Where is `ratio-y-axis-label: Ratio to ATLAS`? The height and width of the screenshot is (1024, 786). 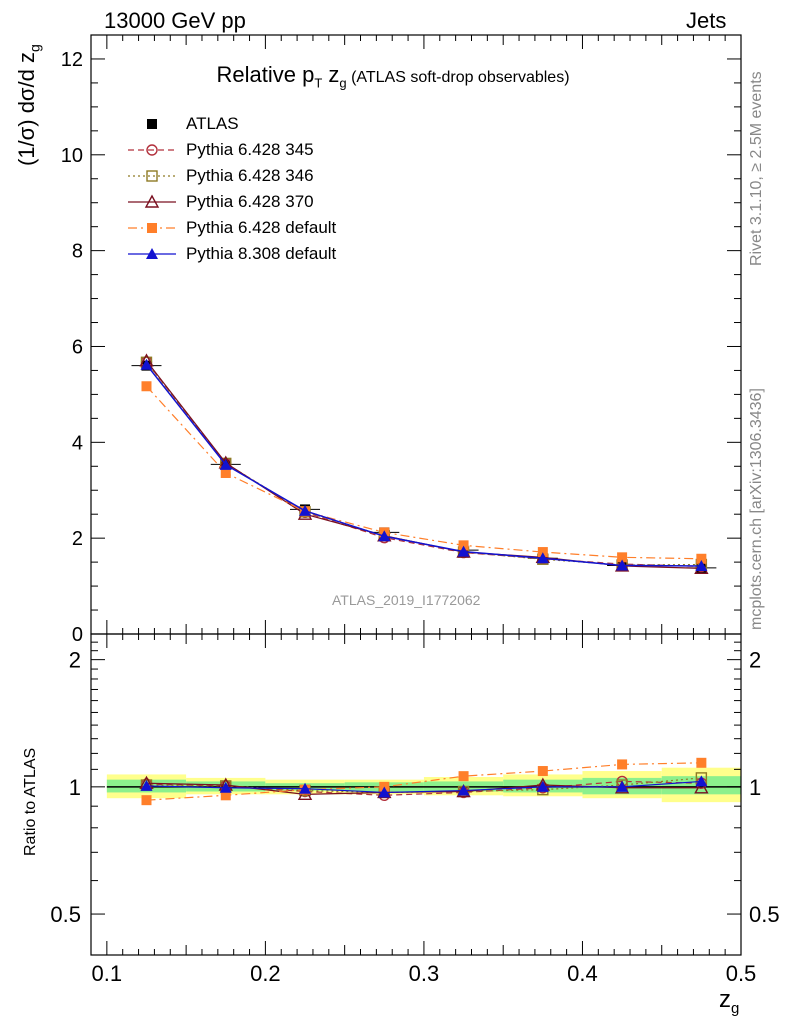
ratio-y-axis-label: Ratio to ATLAS is located at coordinates (30, 801).